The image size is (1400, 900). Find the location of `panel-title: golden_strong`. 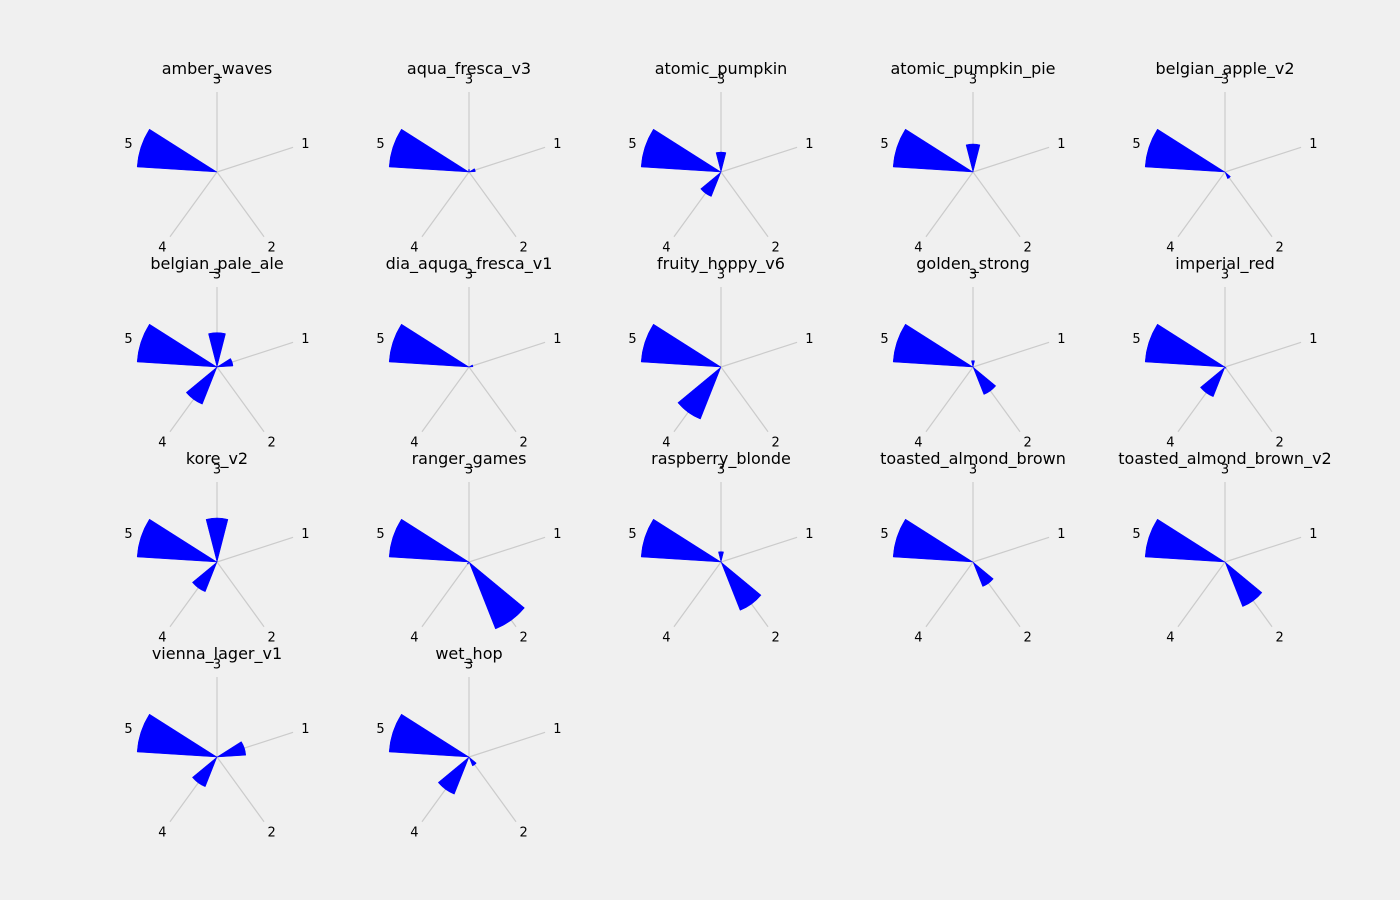

panel-title: golden_strong is located at coordinates (972, 264).